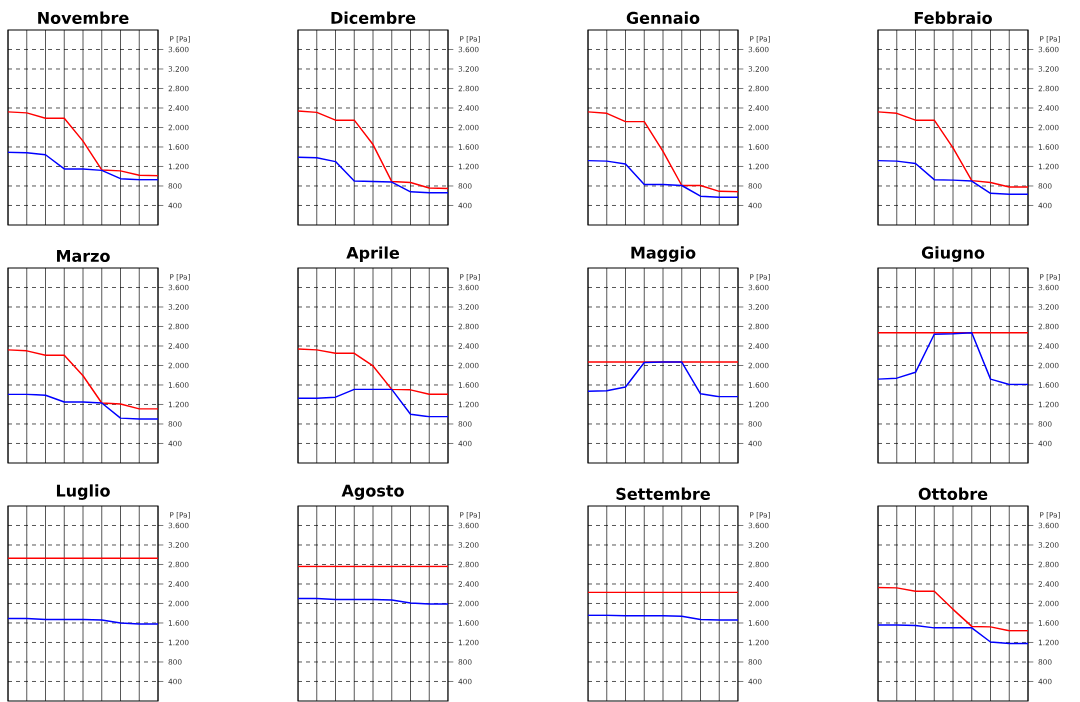 This screenshot has width=1080, height=702. Describe the element at coordinates (663, 254) in the screenshot. I see `chart-title: Maggio` at that location.